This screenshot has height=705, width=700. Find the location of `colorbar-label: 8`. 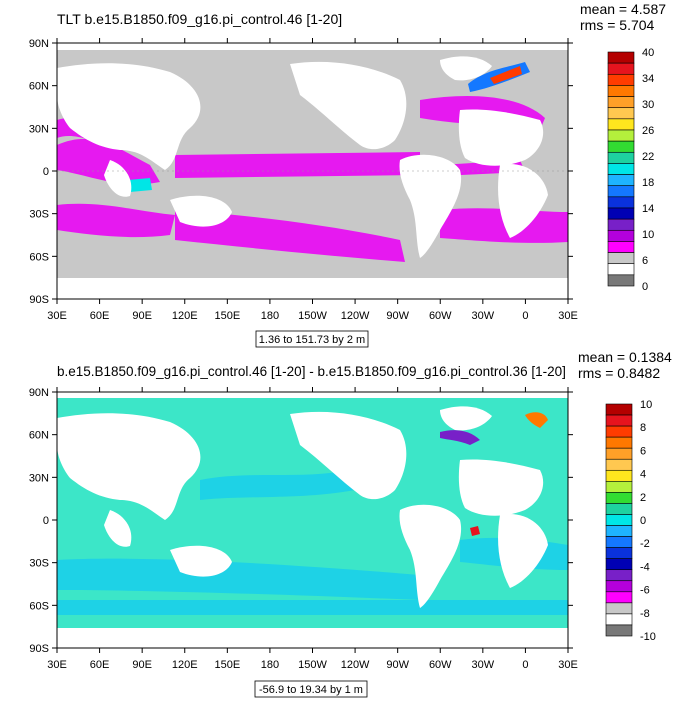

colorbar-label: 8 is located at coordinates (643, 428).